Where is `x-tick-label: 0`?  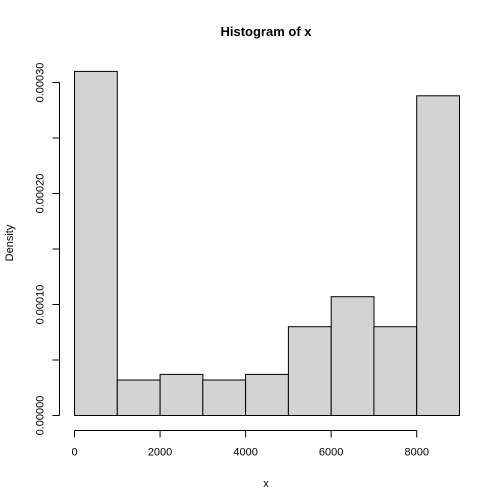
x-tick-label: 0 is located at coordinates (74, 453).